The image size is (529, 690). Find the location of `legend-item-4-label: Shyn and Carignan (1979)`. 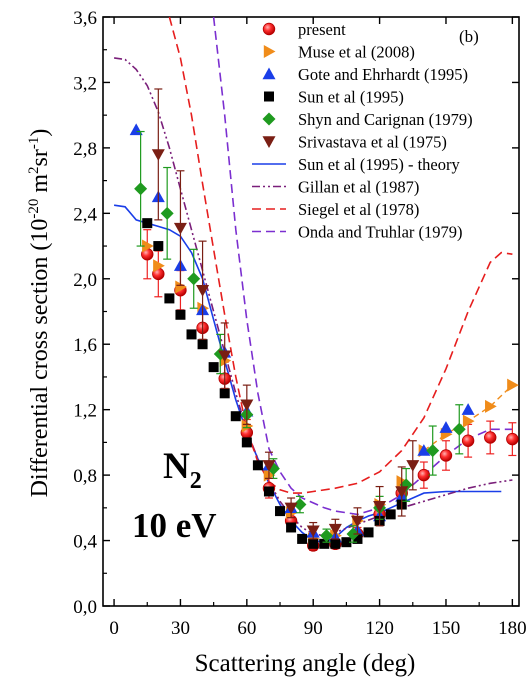

legend-item-4-label: Shyn and Carignan (1979) is located at coordinates (385, 119).